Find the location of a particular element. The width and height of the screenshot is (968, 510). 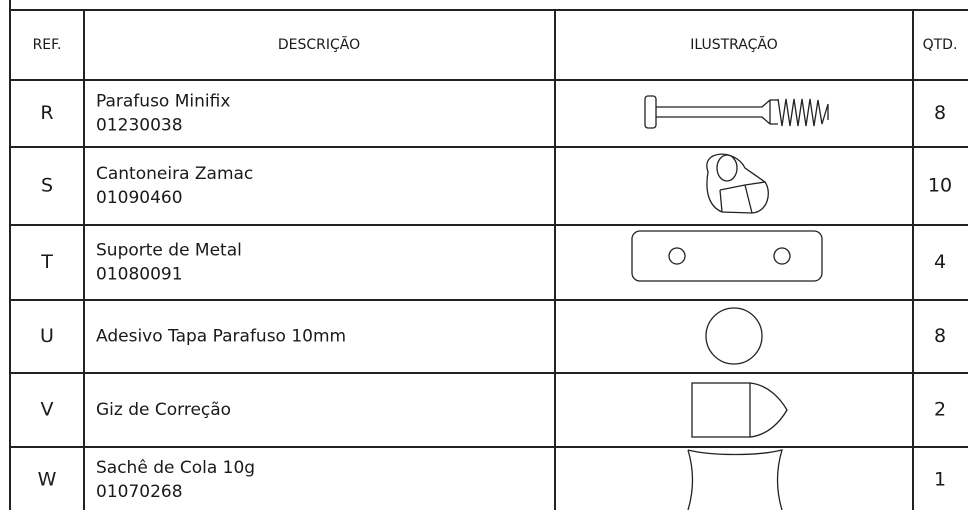

plate-drawing is located at coordinates (727, 256).